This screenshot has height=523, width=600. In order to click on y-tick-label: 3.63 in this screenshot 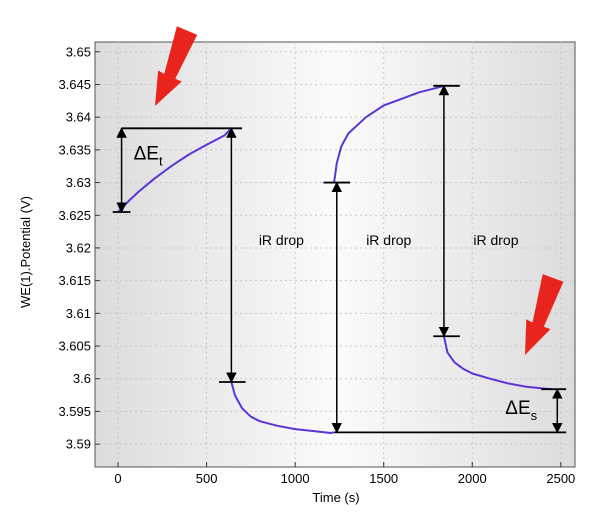, I will do `click(78, 182)`.